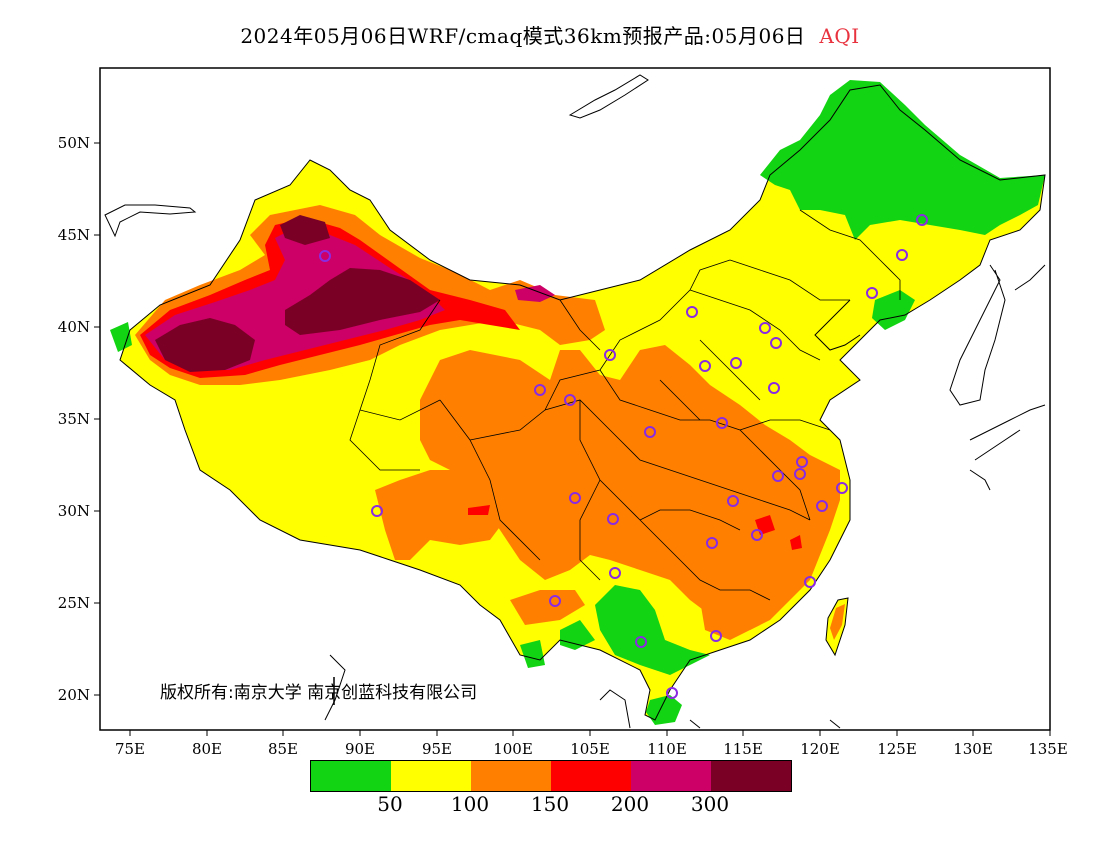 Image resolution: width=1100 pixels, height=850 pixels. Describe the element at coordinates (74, 327) in the screenshot. I see `lat-tick-label: 40N` at that location.